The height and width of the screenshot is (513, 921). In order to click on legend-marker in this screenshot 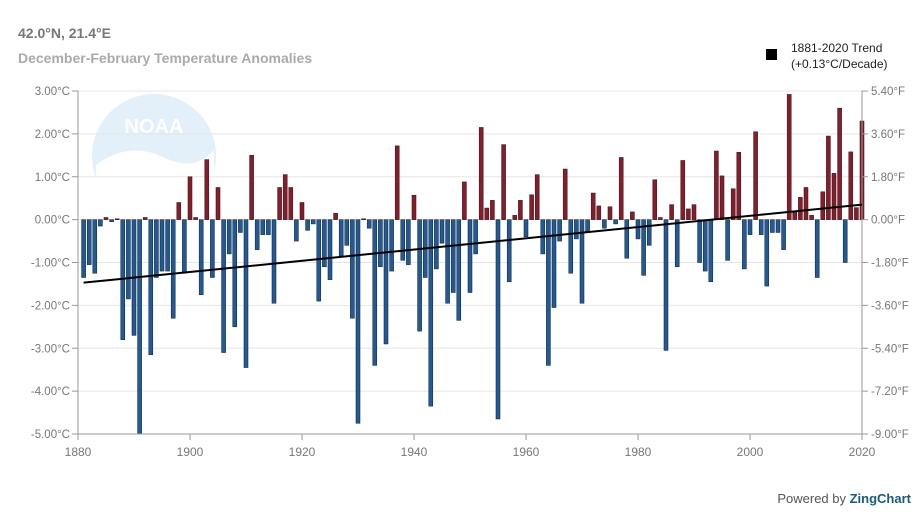, I will do `click(771, 54)`.